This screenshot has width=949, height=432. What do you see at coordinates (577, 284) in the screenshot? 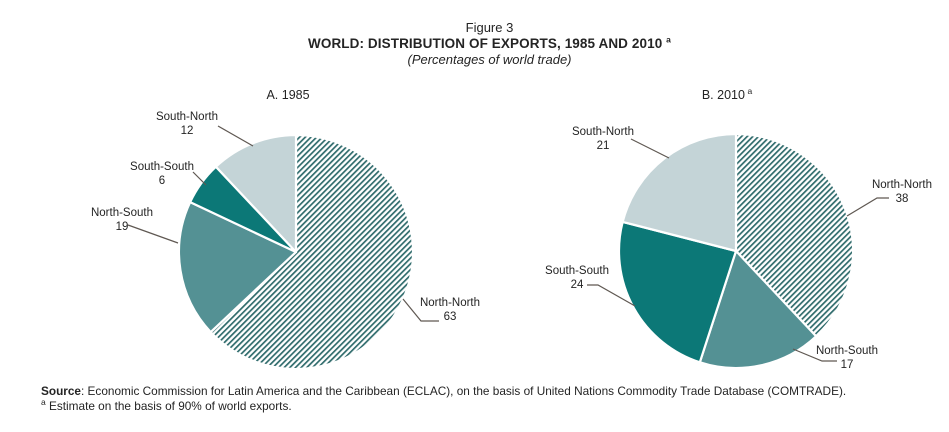
I see `slice-label-value: 24` at bounding box center [577, 284].